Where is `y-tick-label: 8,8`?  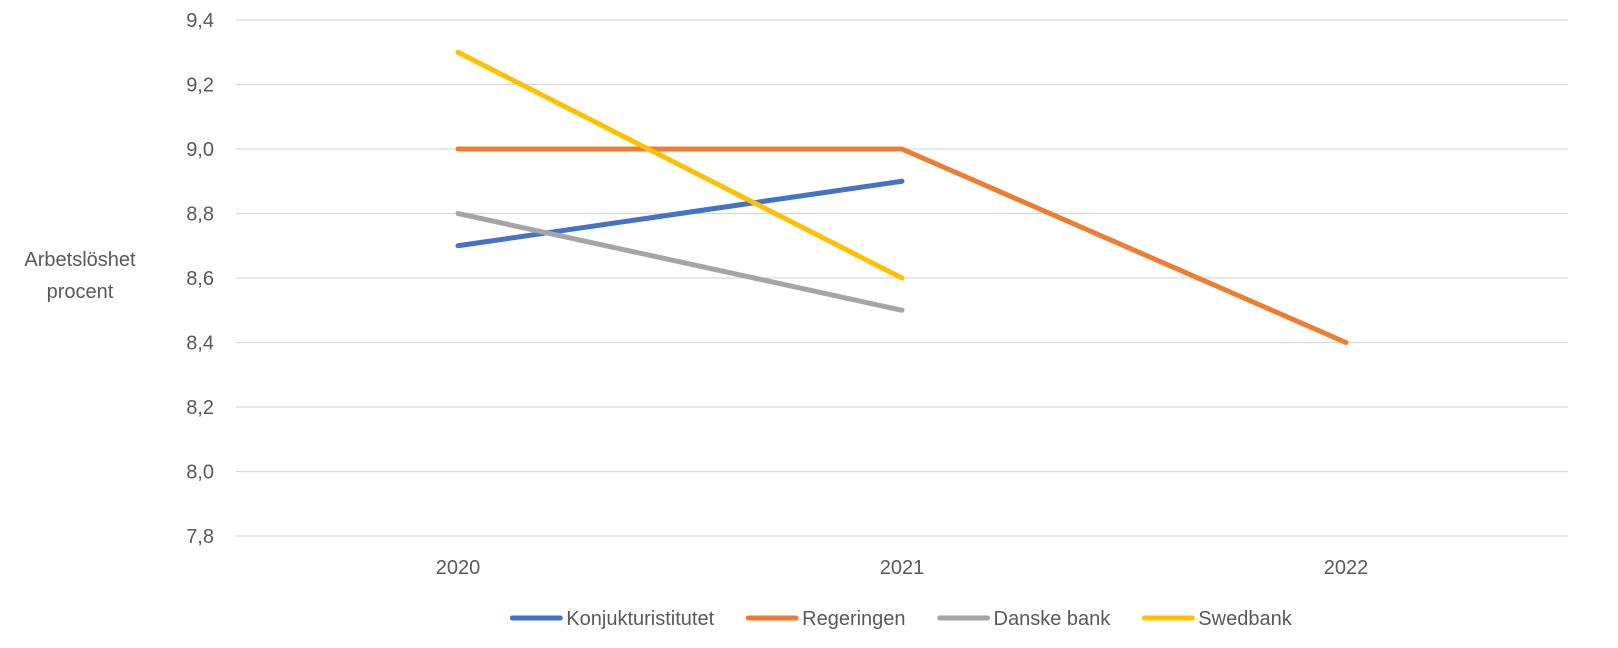 y-tick-label: 8,8 is located at coordinates (200, 215).